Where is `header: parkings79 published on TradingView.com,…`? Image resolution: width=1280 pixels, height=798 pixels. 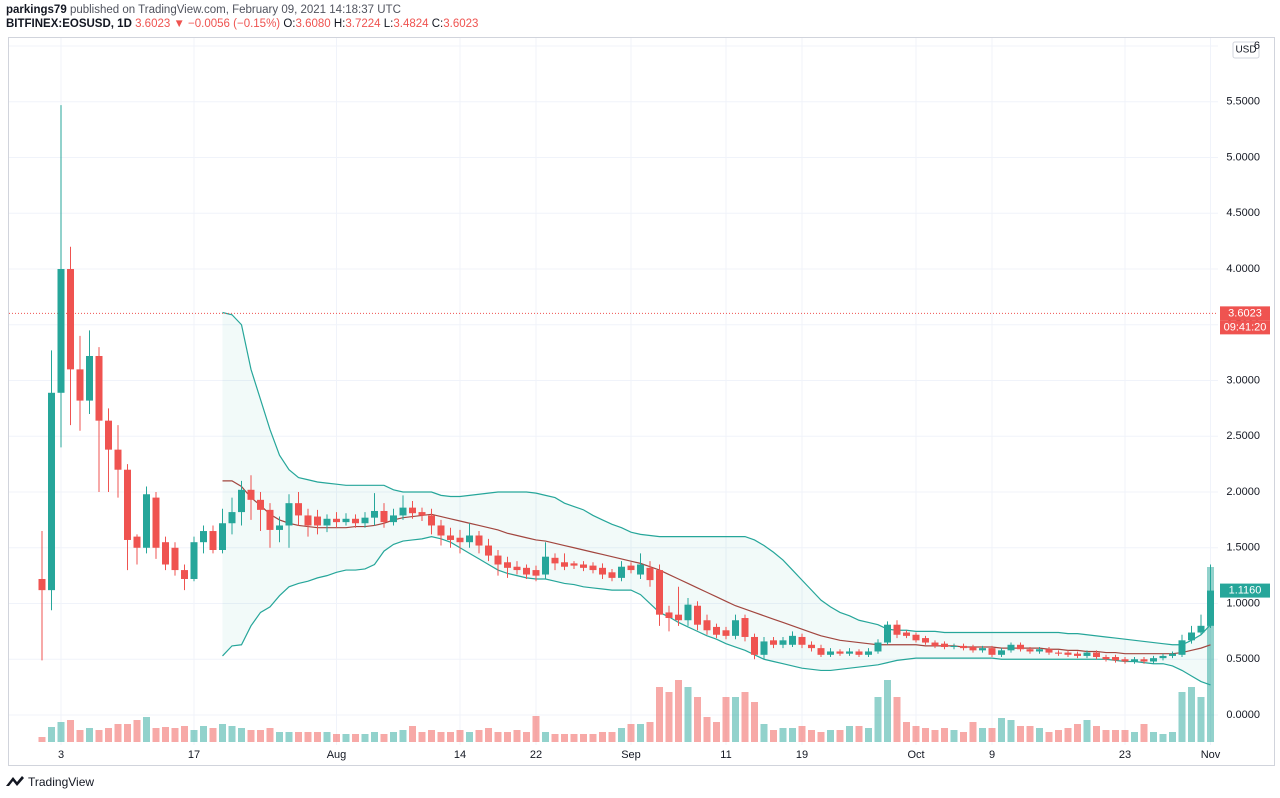 header: parkings79 published on TradingView.com,… is located at coordinates (242, 17).